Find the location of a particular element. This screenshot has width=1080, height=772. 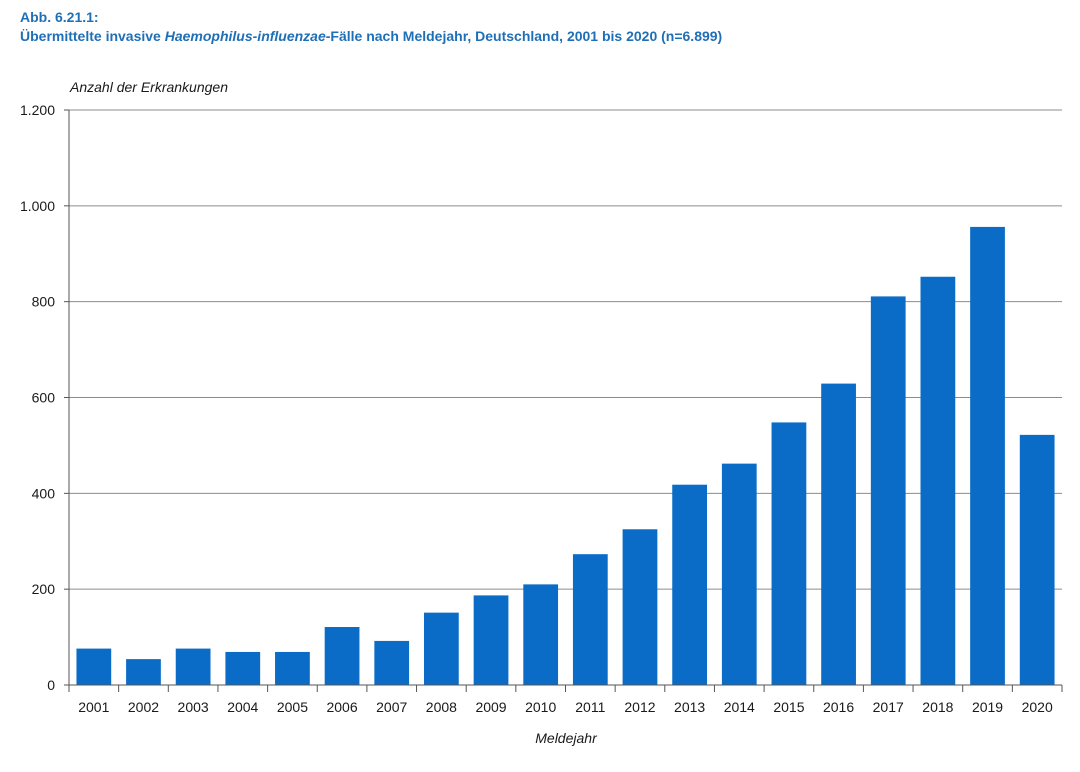

bar-2013 is located at coordinates (690, 584).